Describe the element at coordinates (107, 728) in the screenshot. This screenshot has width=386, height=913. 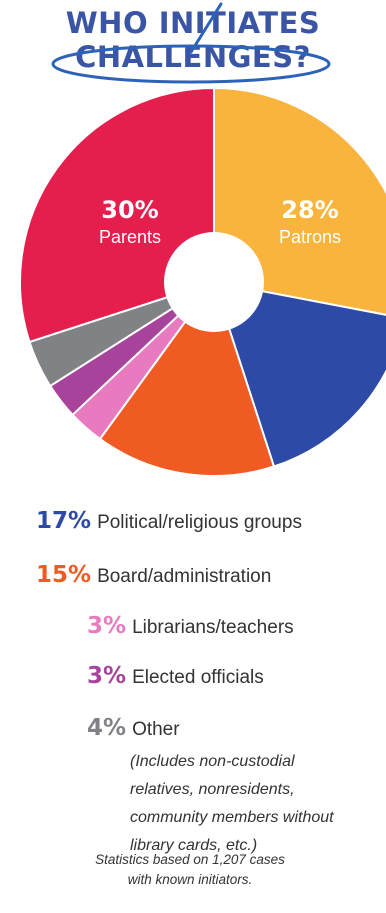
I see `legend-pct: 4%` at that location.